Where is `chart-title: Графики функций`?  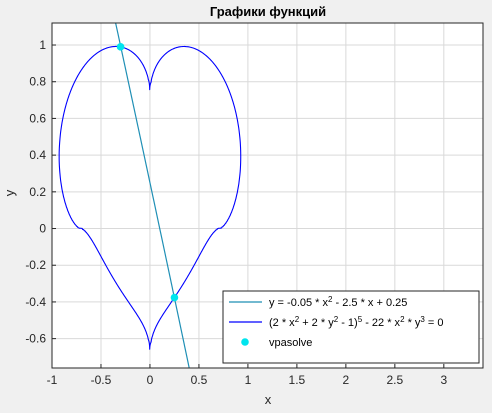 chart-title: Графики функций is located at coordinates (268, 11).